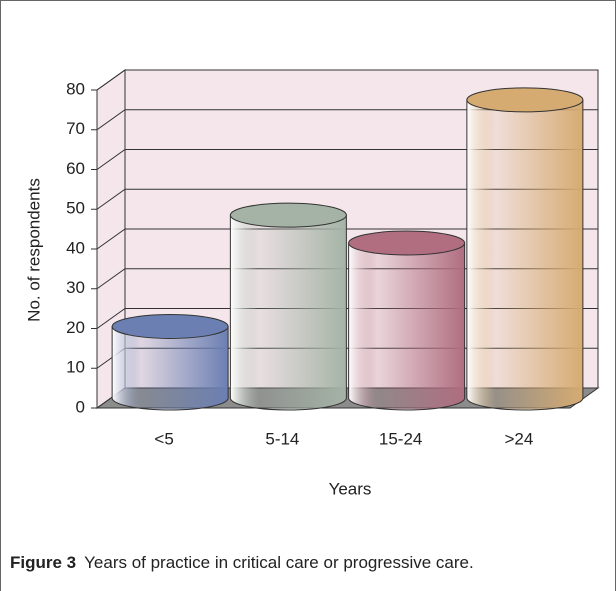  What do you see at coordinates (75, 88) in the screenshot?
I see `y-tick-label: 80` at bounding box center [75, 88].